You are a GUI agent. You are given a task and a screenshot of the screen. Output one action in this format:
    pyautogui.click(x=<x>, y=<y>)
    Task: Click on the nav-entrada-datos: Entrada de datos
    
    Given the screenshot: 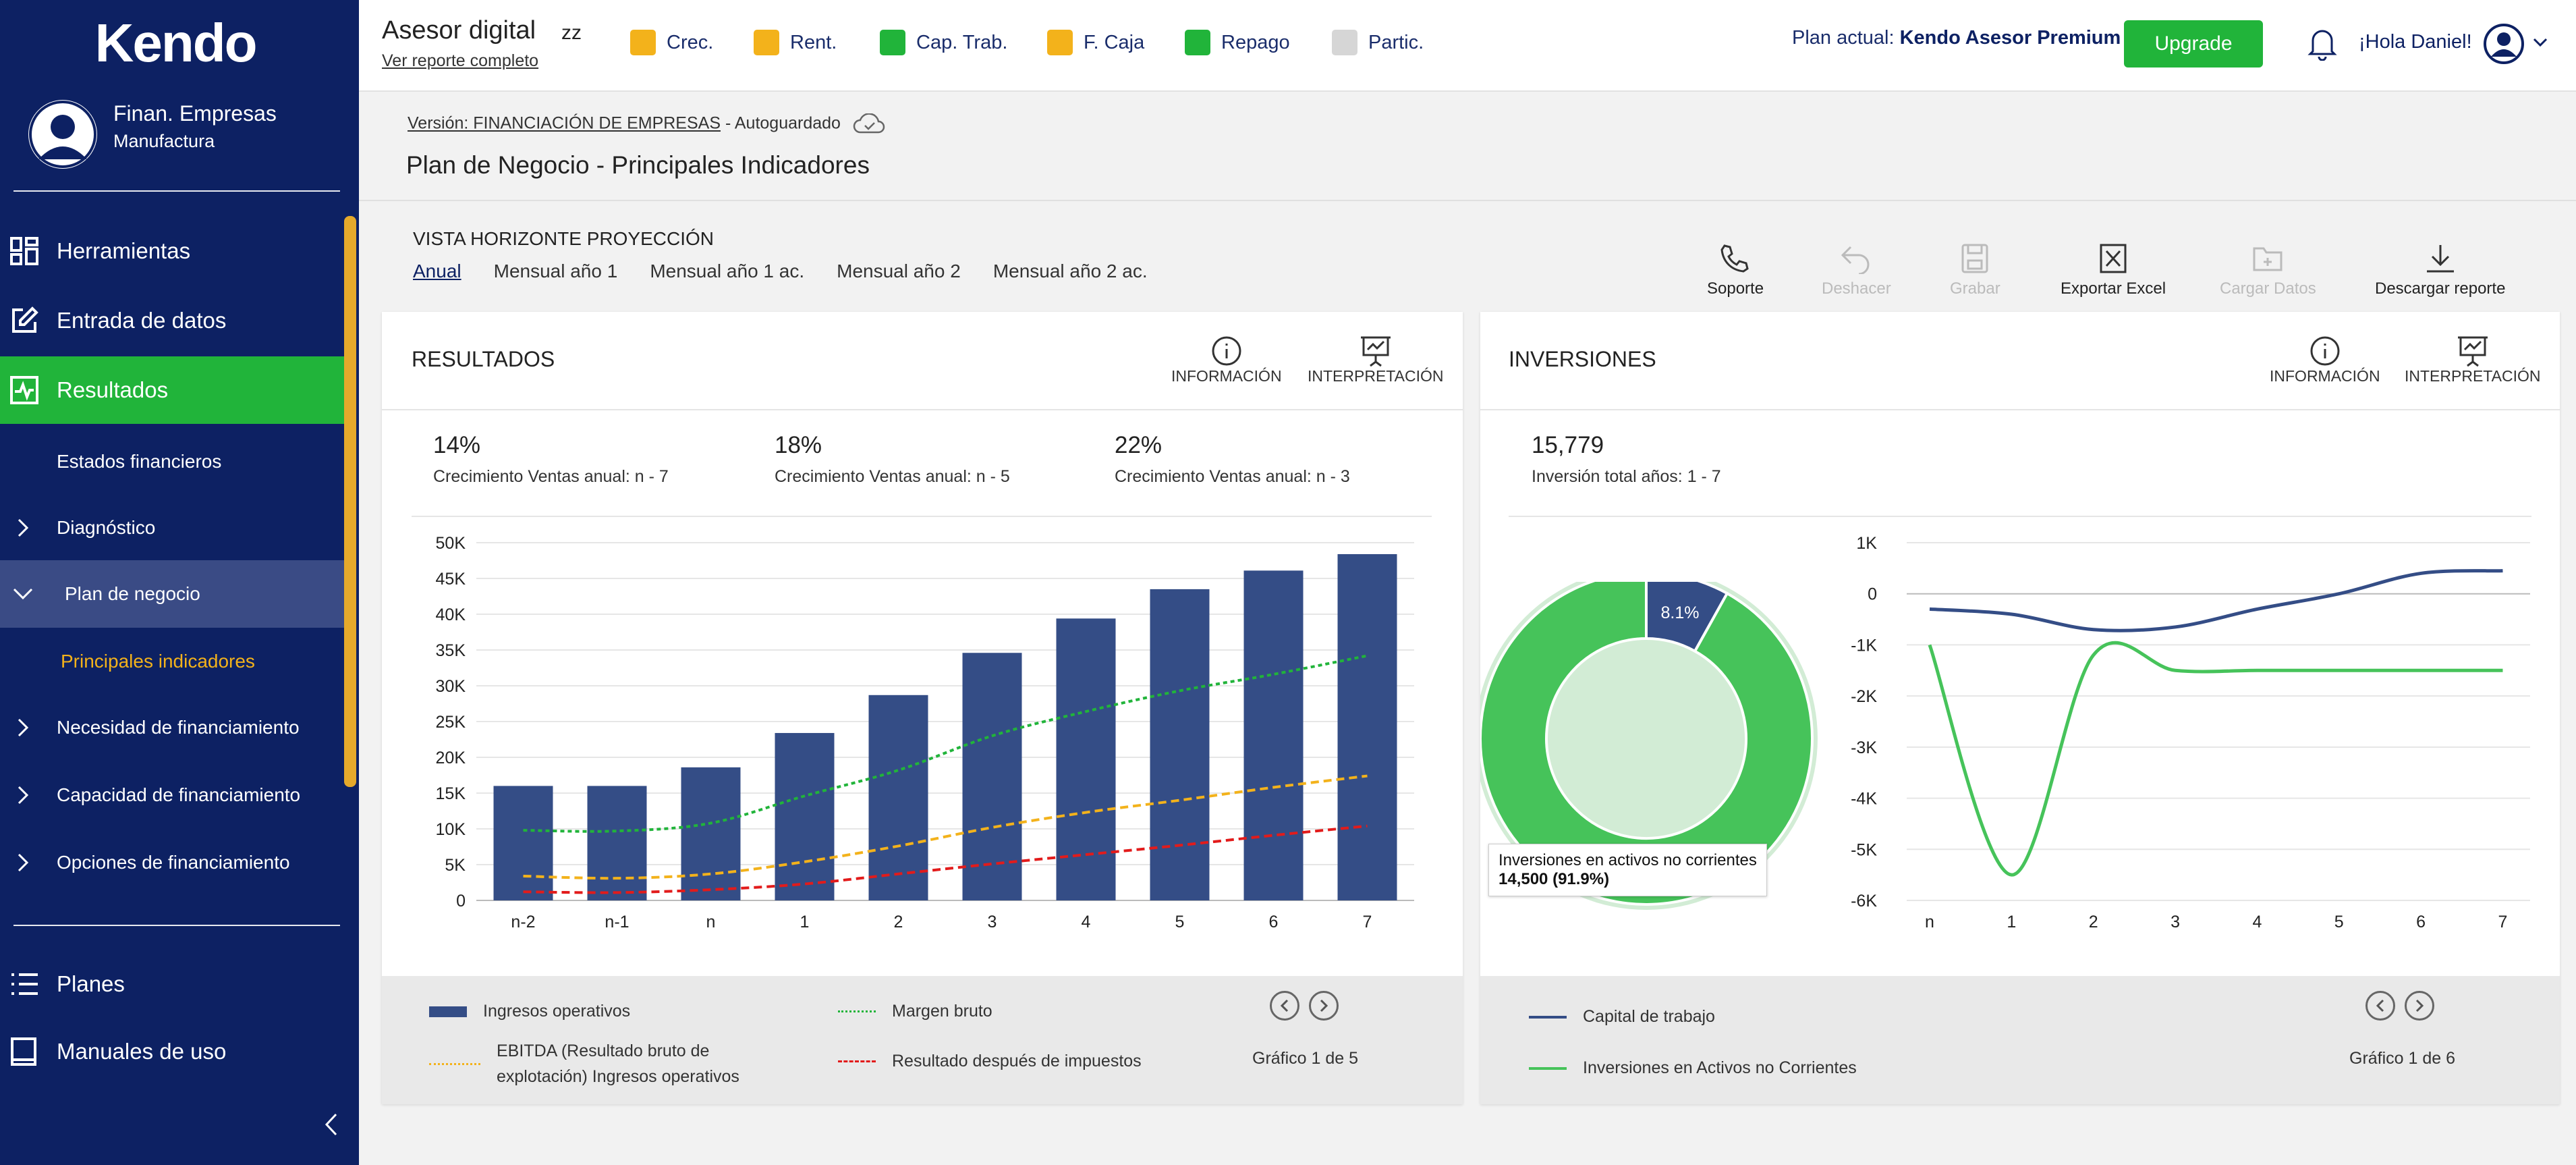 What is the action you would take?
    pyautogui.click(x=172, y=320)
    